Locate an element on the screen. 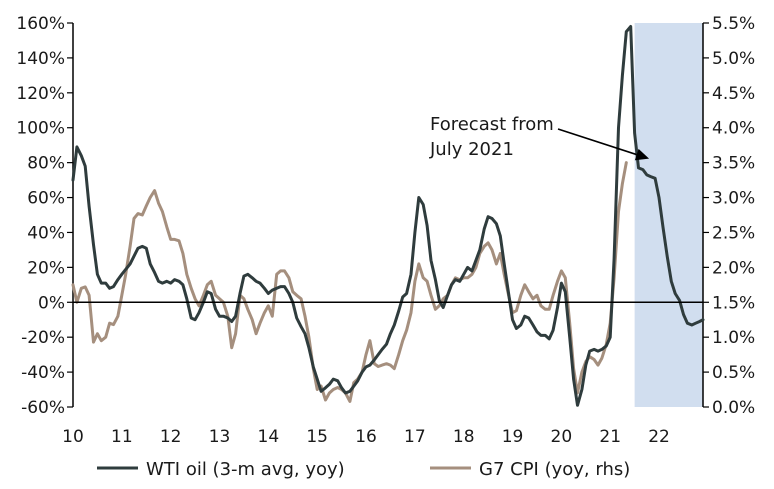 Image resolution: width=774 pixels, height=489 pixels. x-tick-label: 19 is located at coordinates (513, 437).